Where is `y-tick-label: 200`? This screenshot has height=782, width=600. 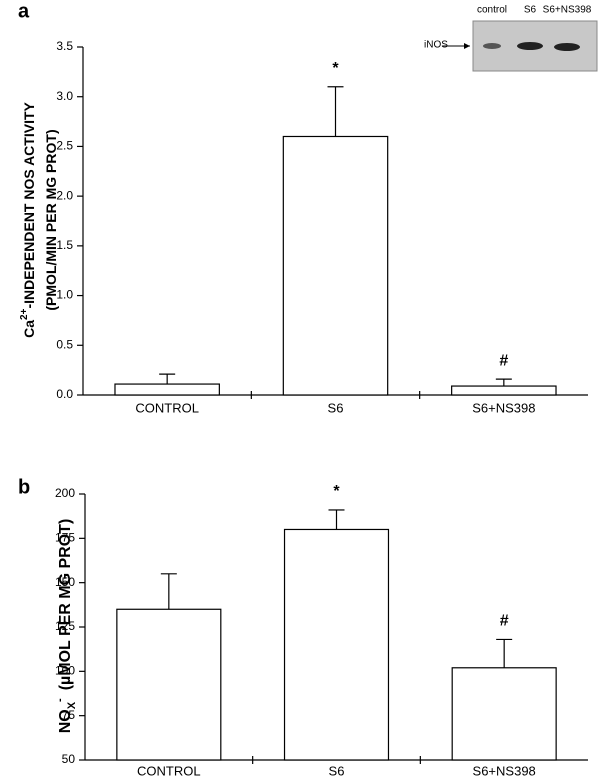
y-tick-label: 200 is located at coordinates (65, 493).